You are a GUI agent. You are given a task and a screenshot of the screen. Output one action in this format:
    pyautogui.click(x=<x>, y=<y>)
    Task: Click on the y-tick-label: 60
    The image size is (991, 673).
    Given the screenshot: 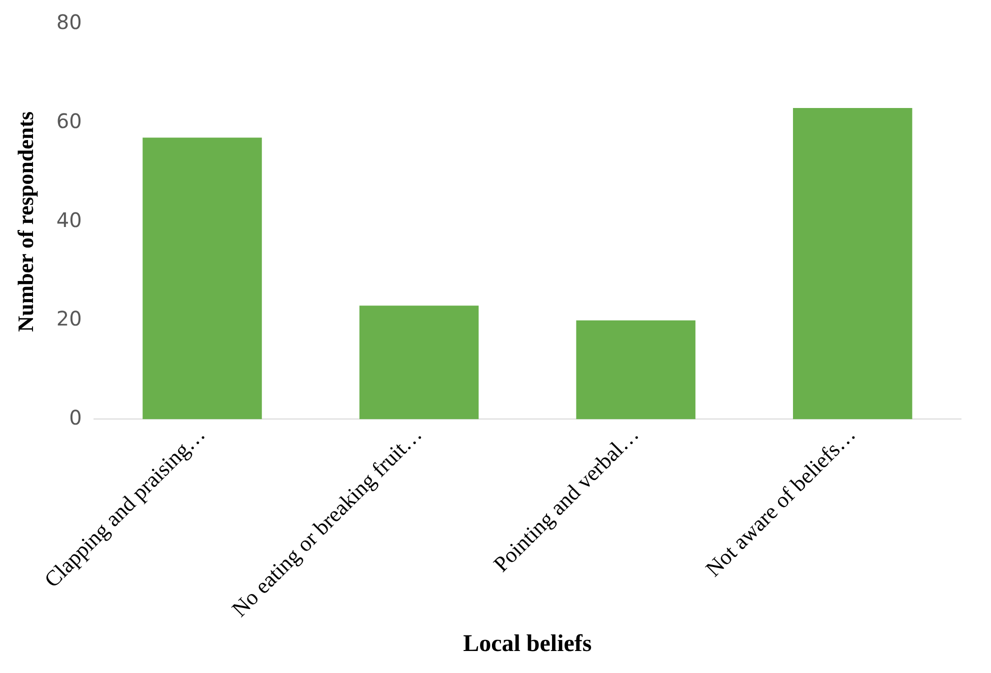 What is the action you would take?
    pyautogui.click(x=69, y=121)
    